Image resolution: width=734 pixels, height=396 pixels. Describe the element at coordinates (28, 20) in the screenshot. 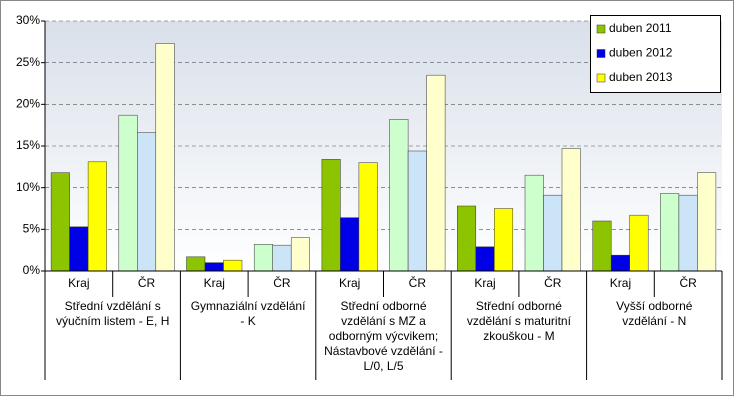

I see `y-tick-label: 30%` at that location.